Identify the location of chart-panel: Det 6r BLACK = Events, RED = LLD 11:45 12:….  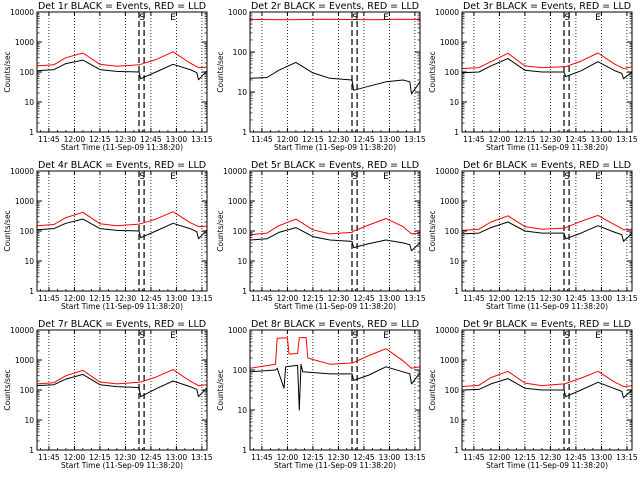
(533, 235).